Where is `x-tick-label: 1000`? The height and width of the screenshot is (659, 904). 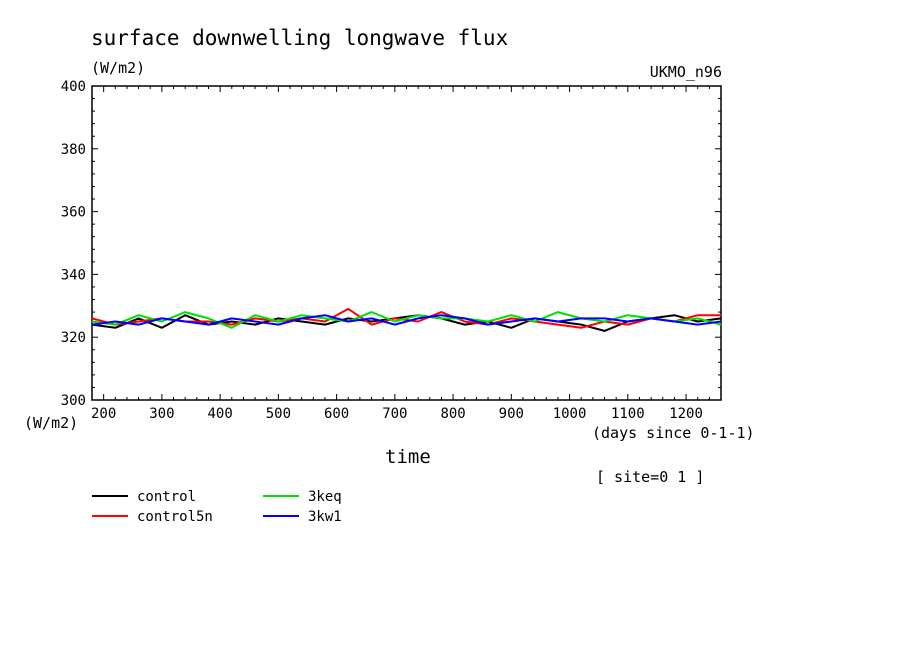
x-tick-label: 1000 is located at coordinates (570, 414).